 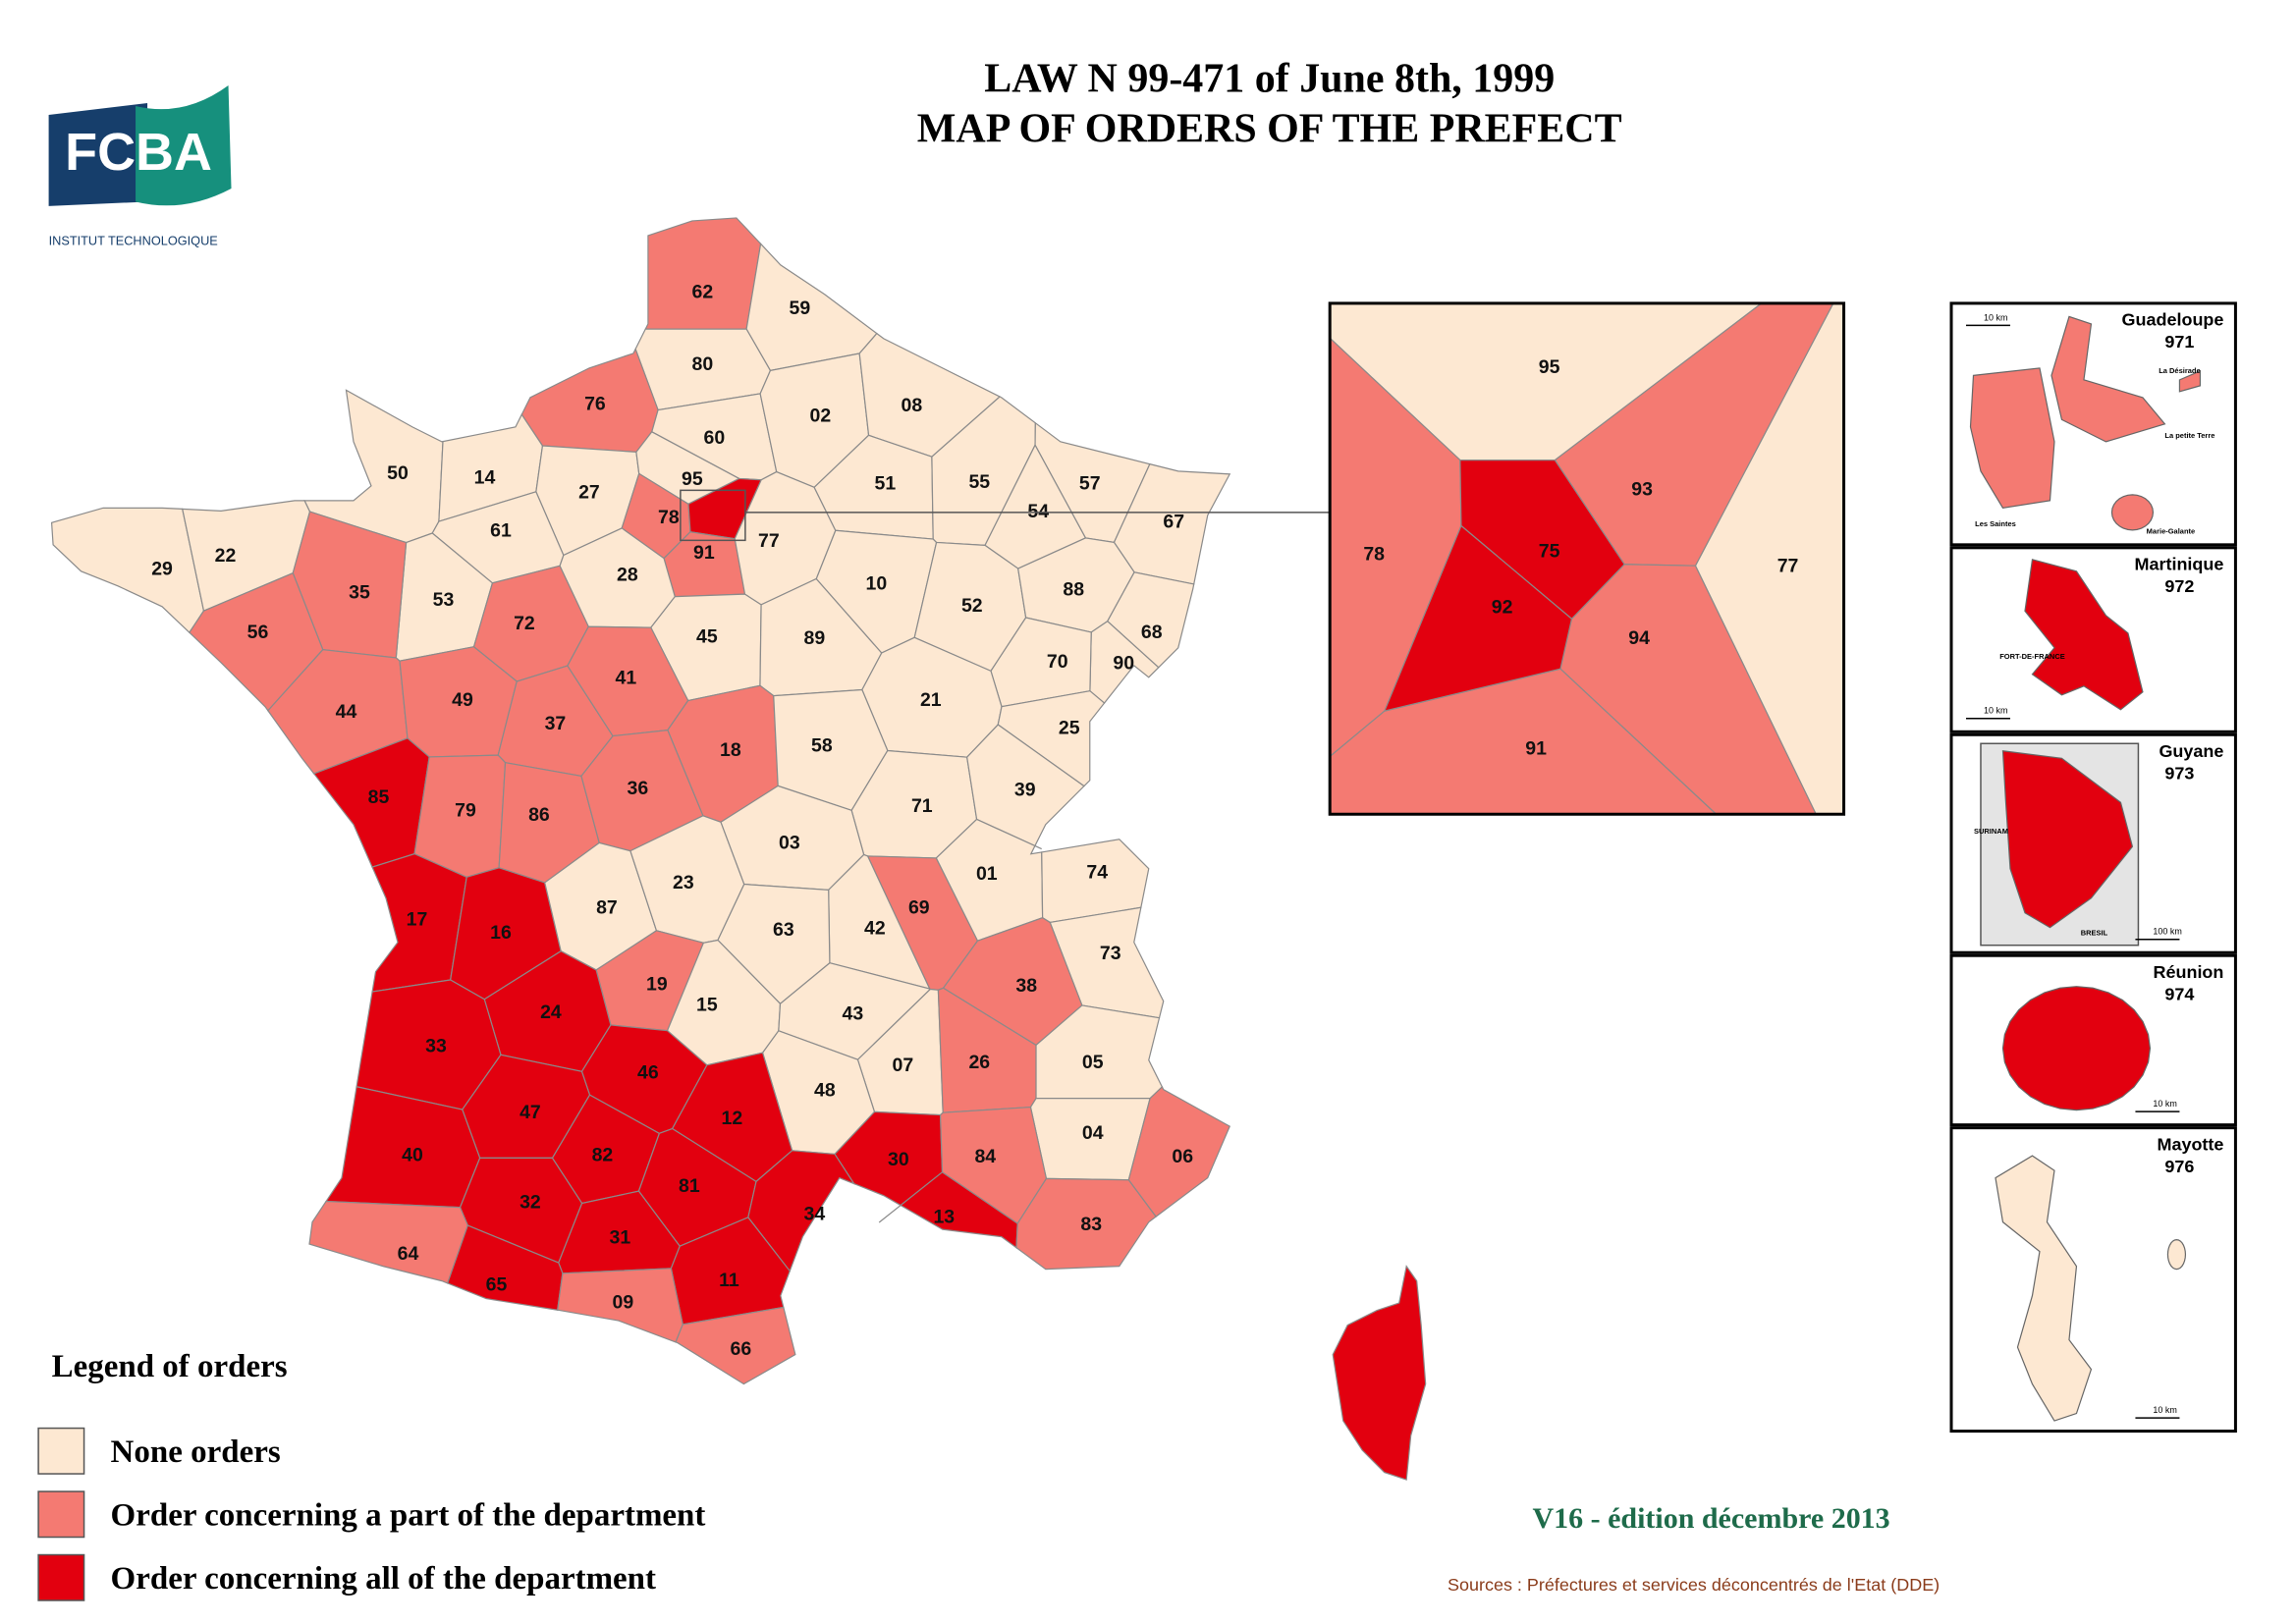 I want to click on department-code: 62, so click(x=703, y=292).